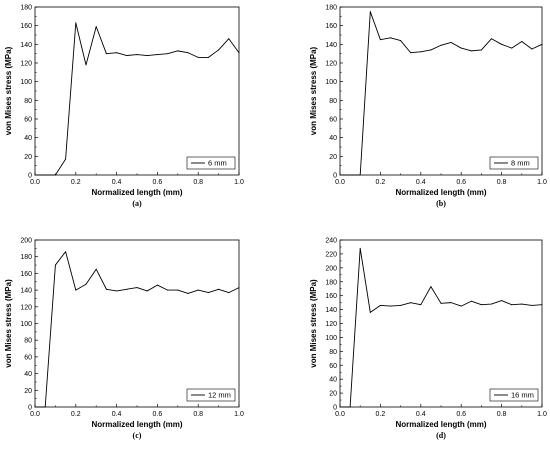 This screenshot has width=550, height=450. Describe the element at coordinates (333, 101) in the screenshot. I see `y-tick-label: 80` at that location.